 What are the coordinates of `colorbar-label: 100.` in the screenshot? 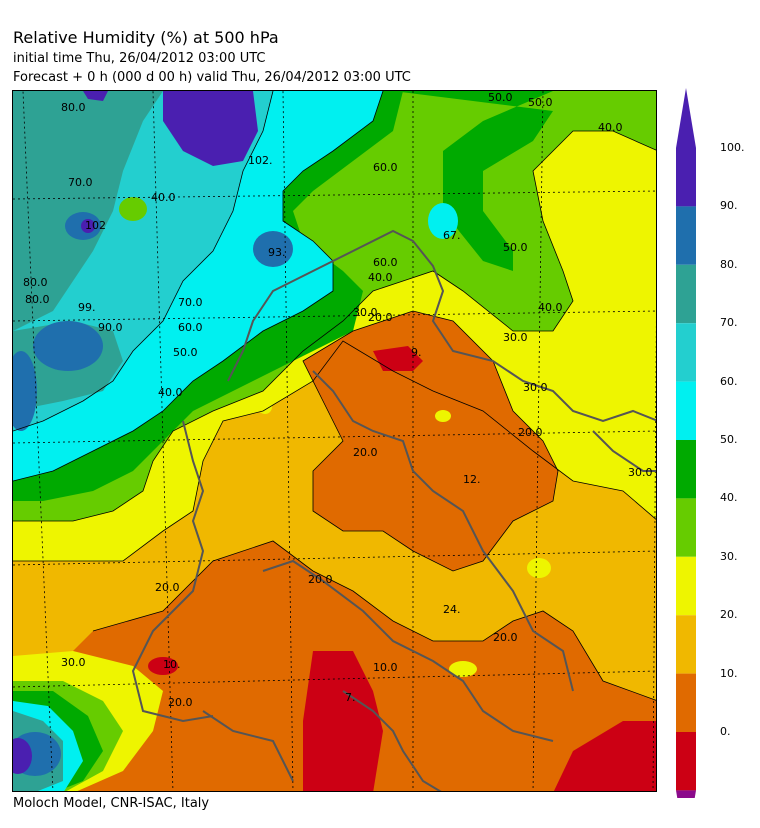 It's located at (732, 147).